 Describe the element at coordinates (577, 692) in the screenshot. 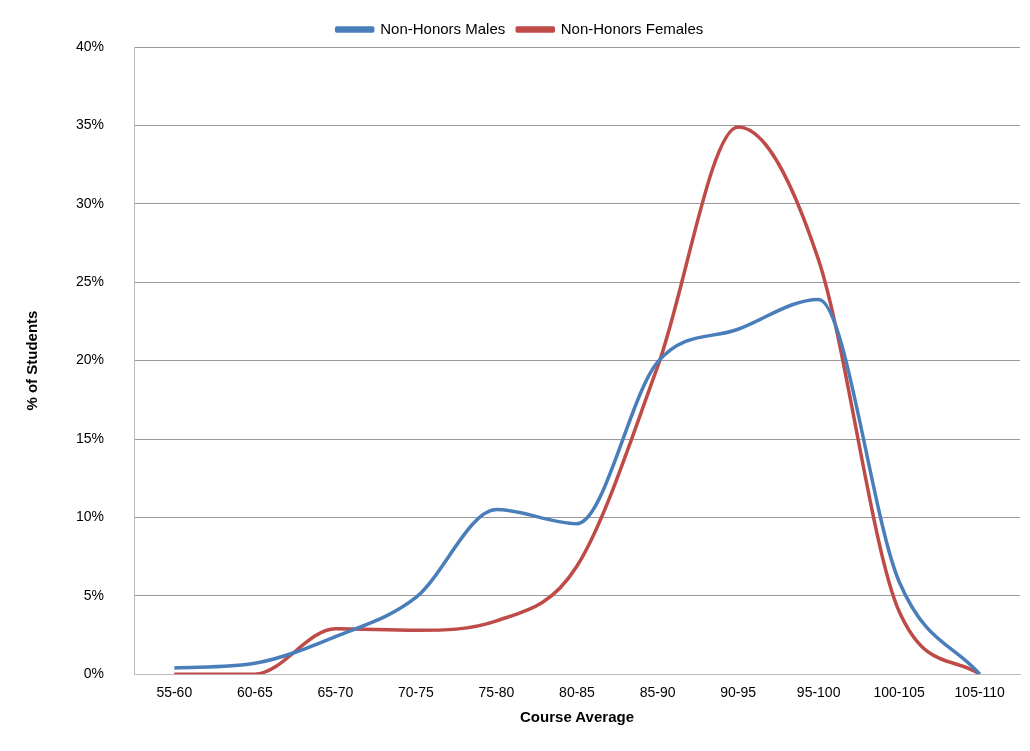

I see `x-tick-label: 80-85` at that location.